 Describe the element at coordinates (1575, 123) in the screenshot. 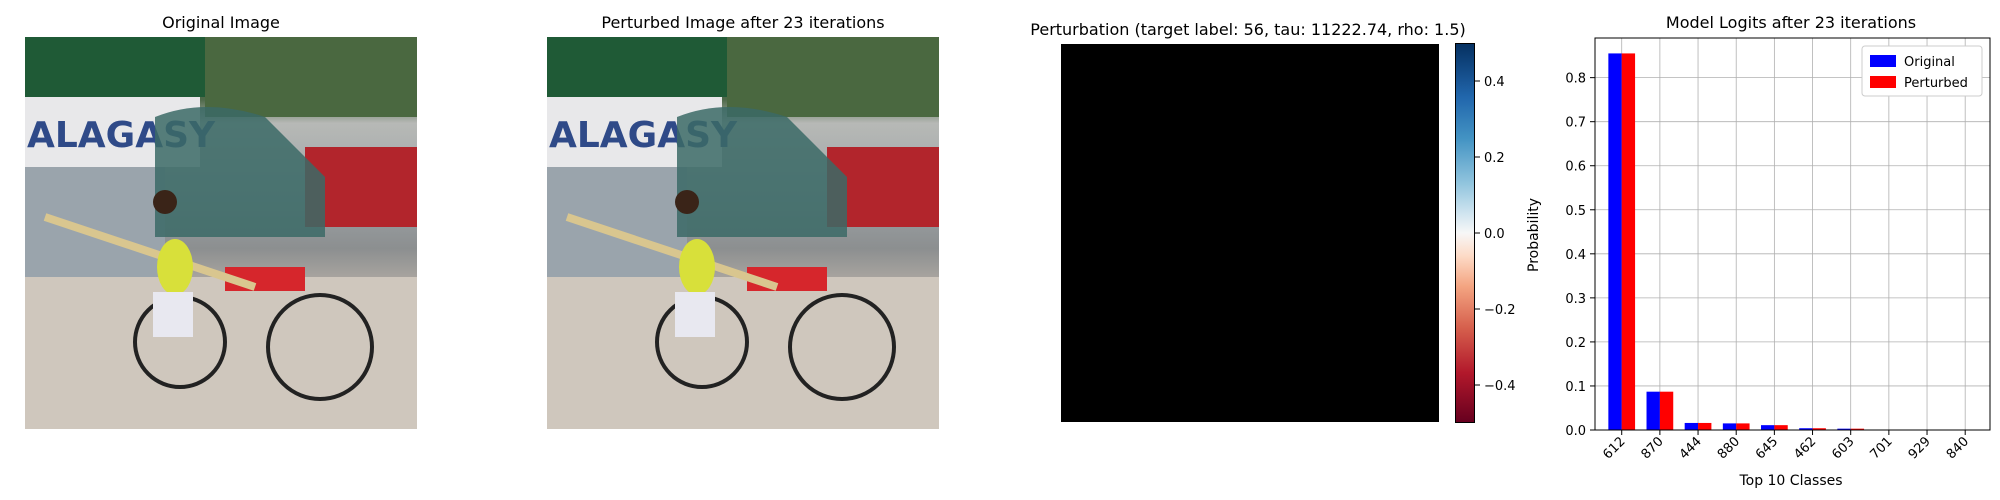

I see `y-tick-label: 0.7` at that location.